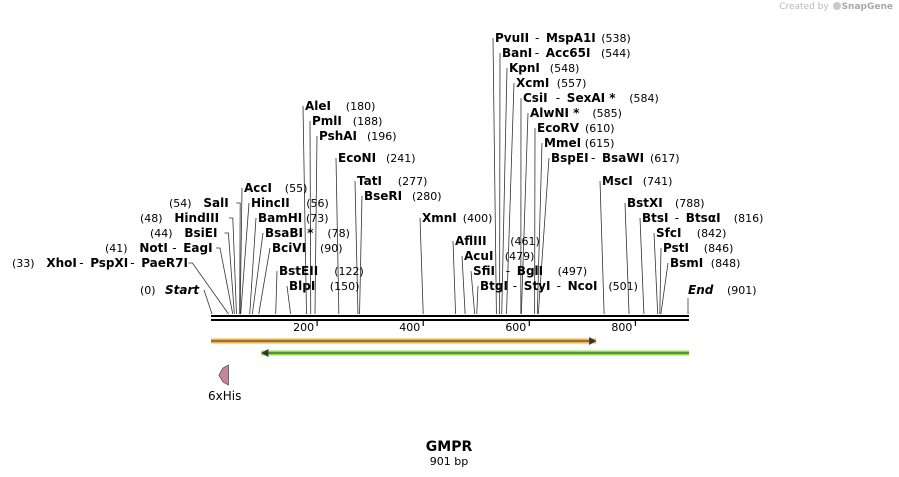  I want to click on site-btgi: BtgI - StyI - NcoI (501), so click(559, 286).